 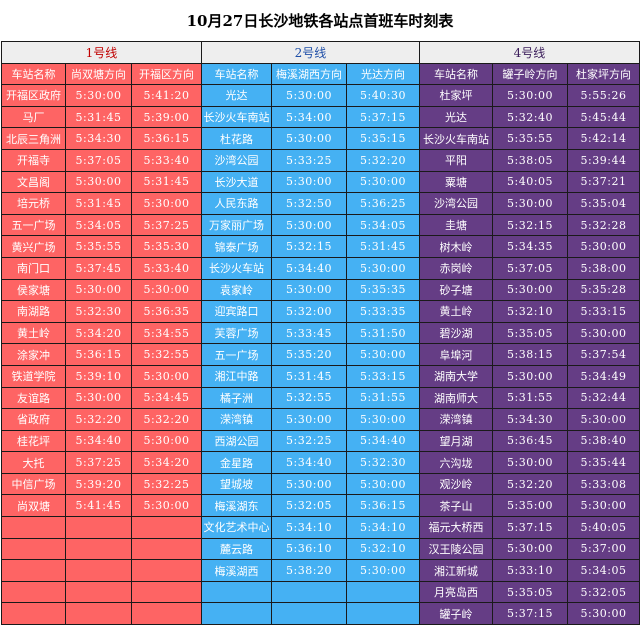 I want to click on station-name: 溁湾镇, so click(x=456, y=419).